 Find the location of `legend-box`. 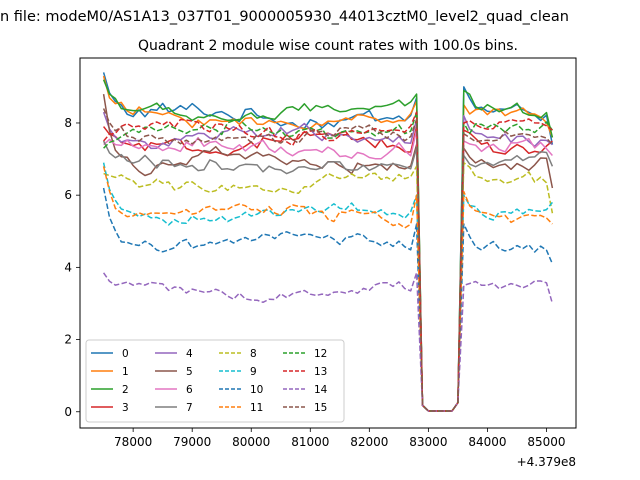

legend-box is located at coordinates (215, 381).